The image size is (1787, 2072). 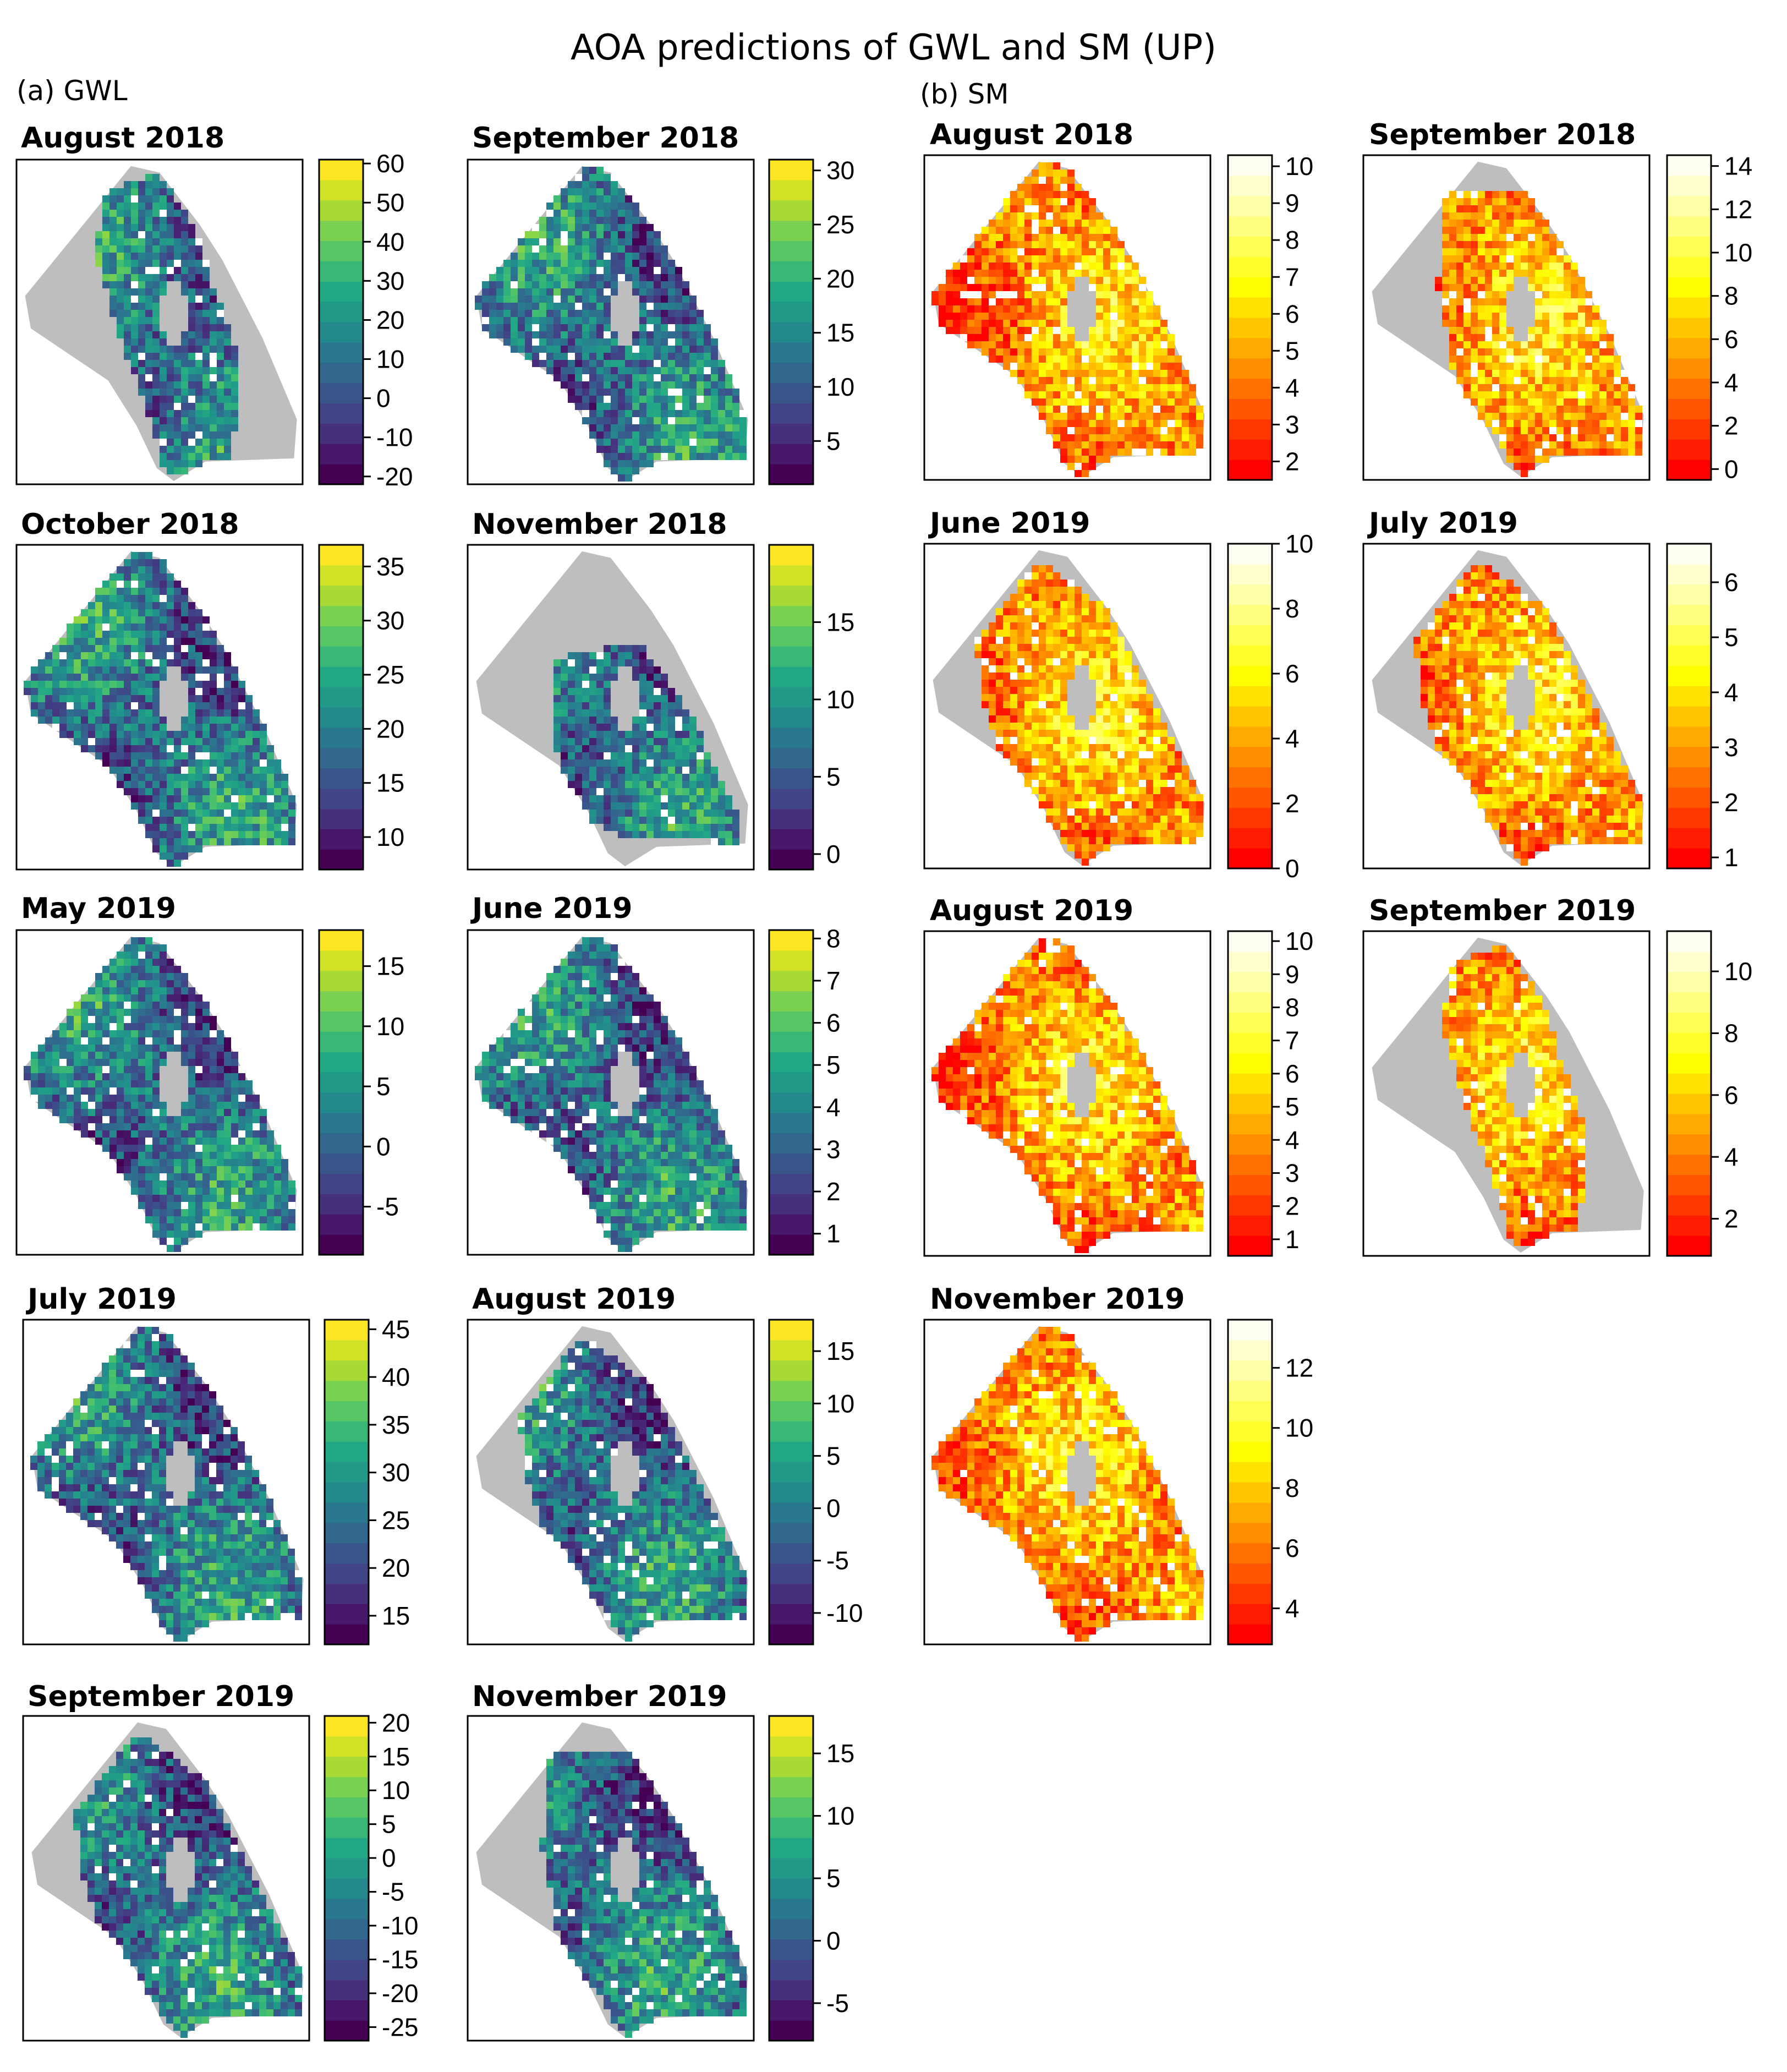 What do you see at coordinates (387, 1207) in the screenshot?
I see `gwl-panel-5-tick-label: -5` at bounding box center [387, 1207].